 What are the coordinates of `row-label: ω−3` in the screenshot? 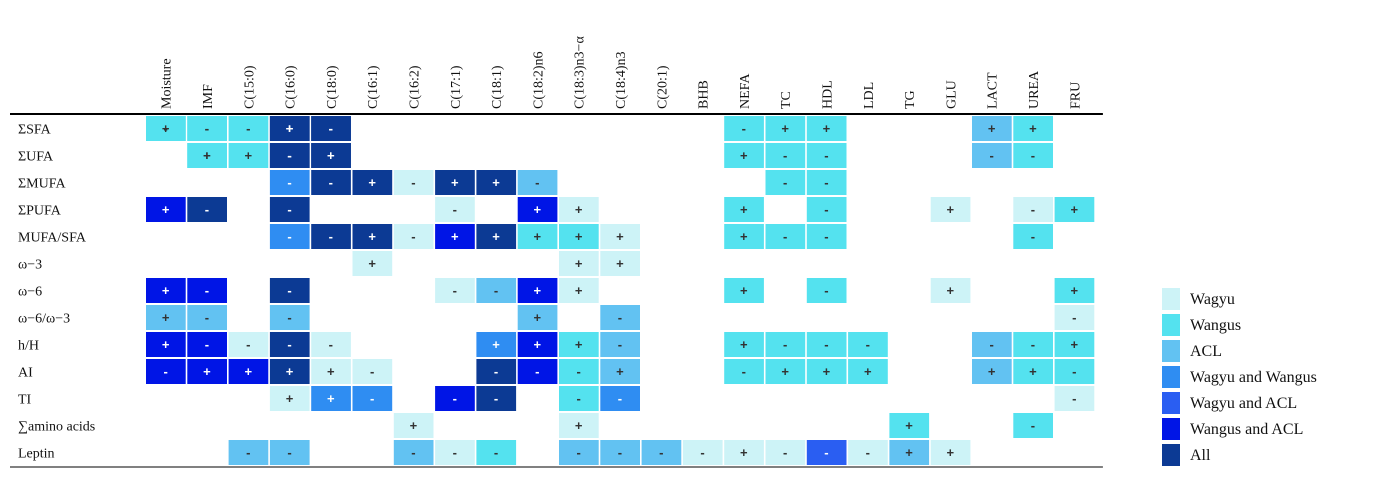 It's located at (30, 265).